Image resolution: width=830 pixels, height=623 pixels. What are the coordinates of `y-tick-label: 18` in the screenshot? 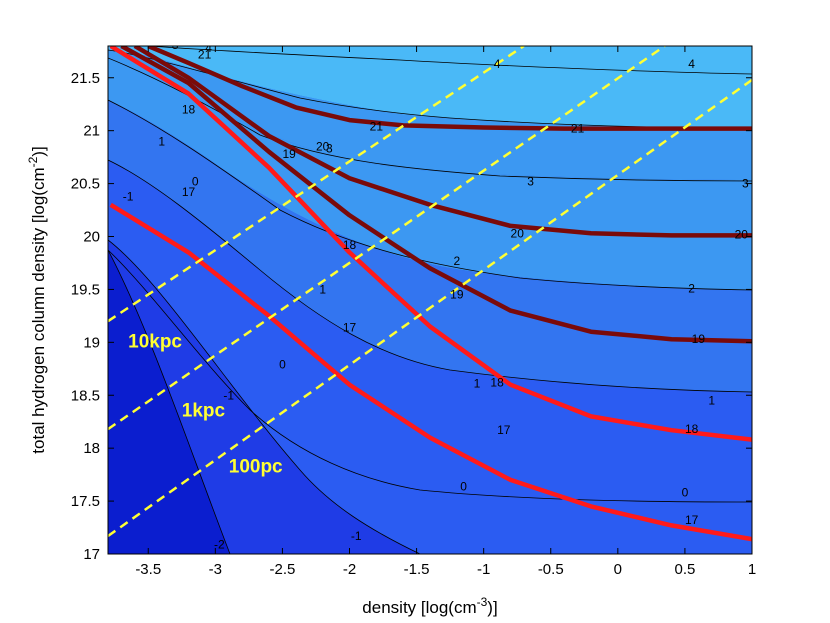 It's located at (91, 448).